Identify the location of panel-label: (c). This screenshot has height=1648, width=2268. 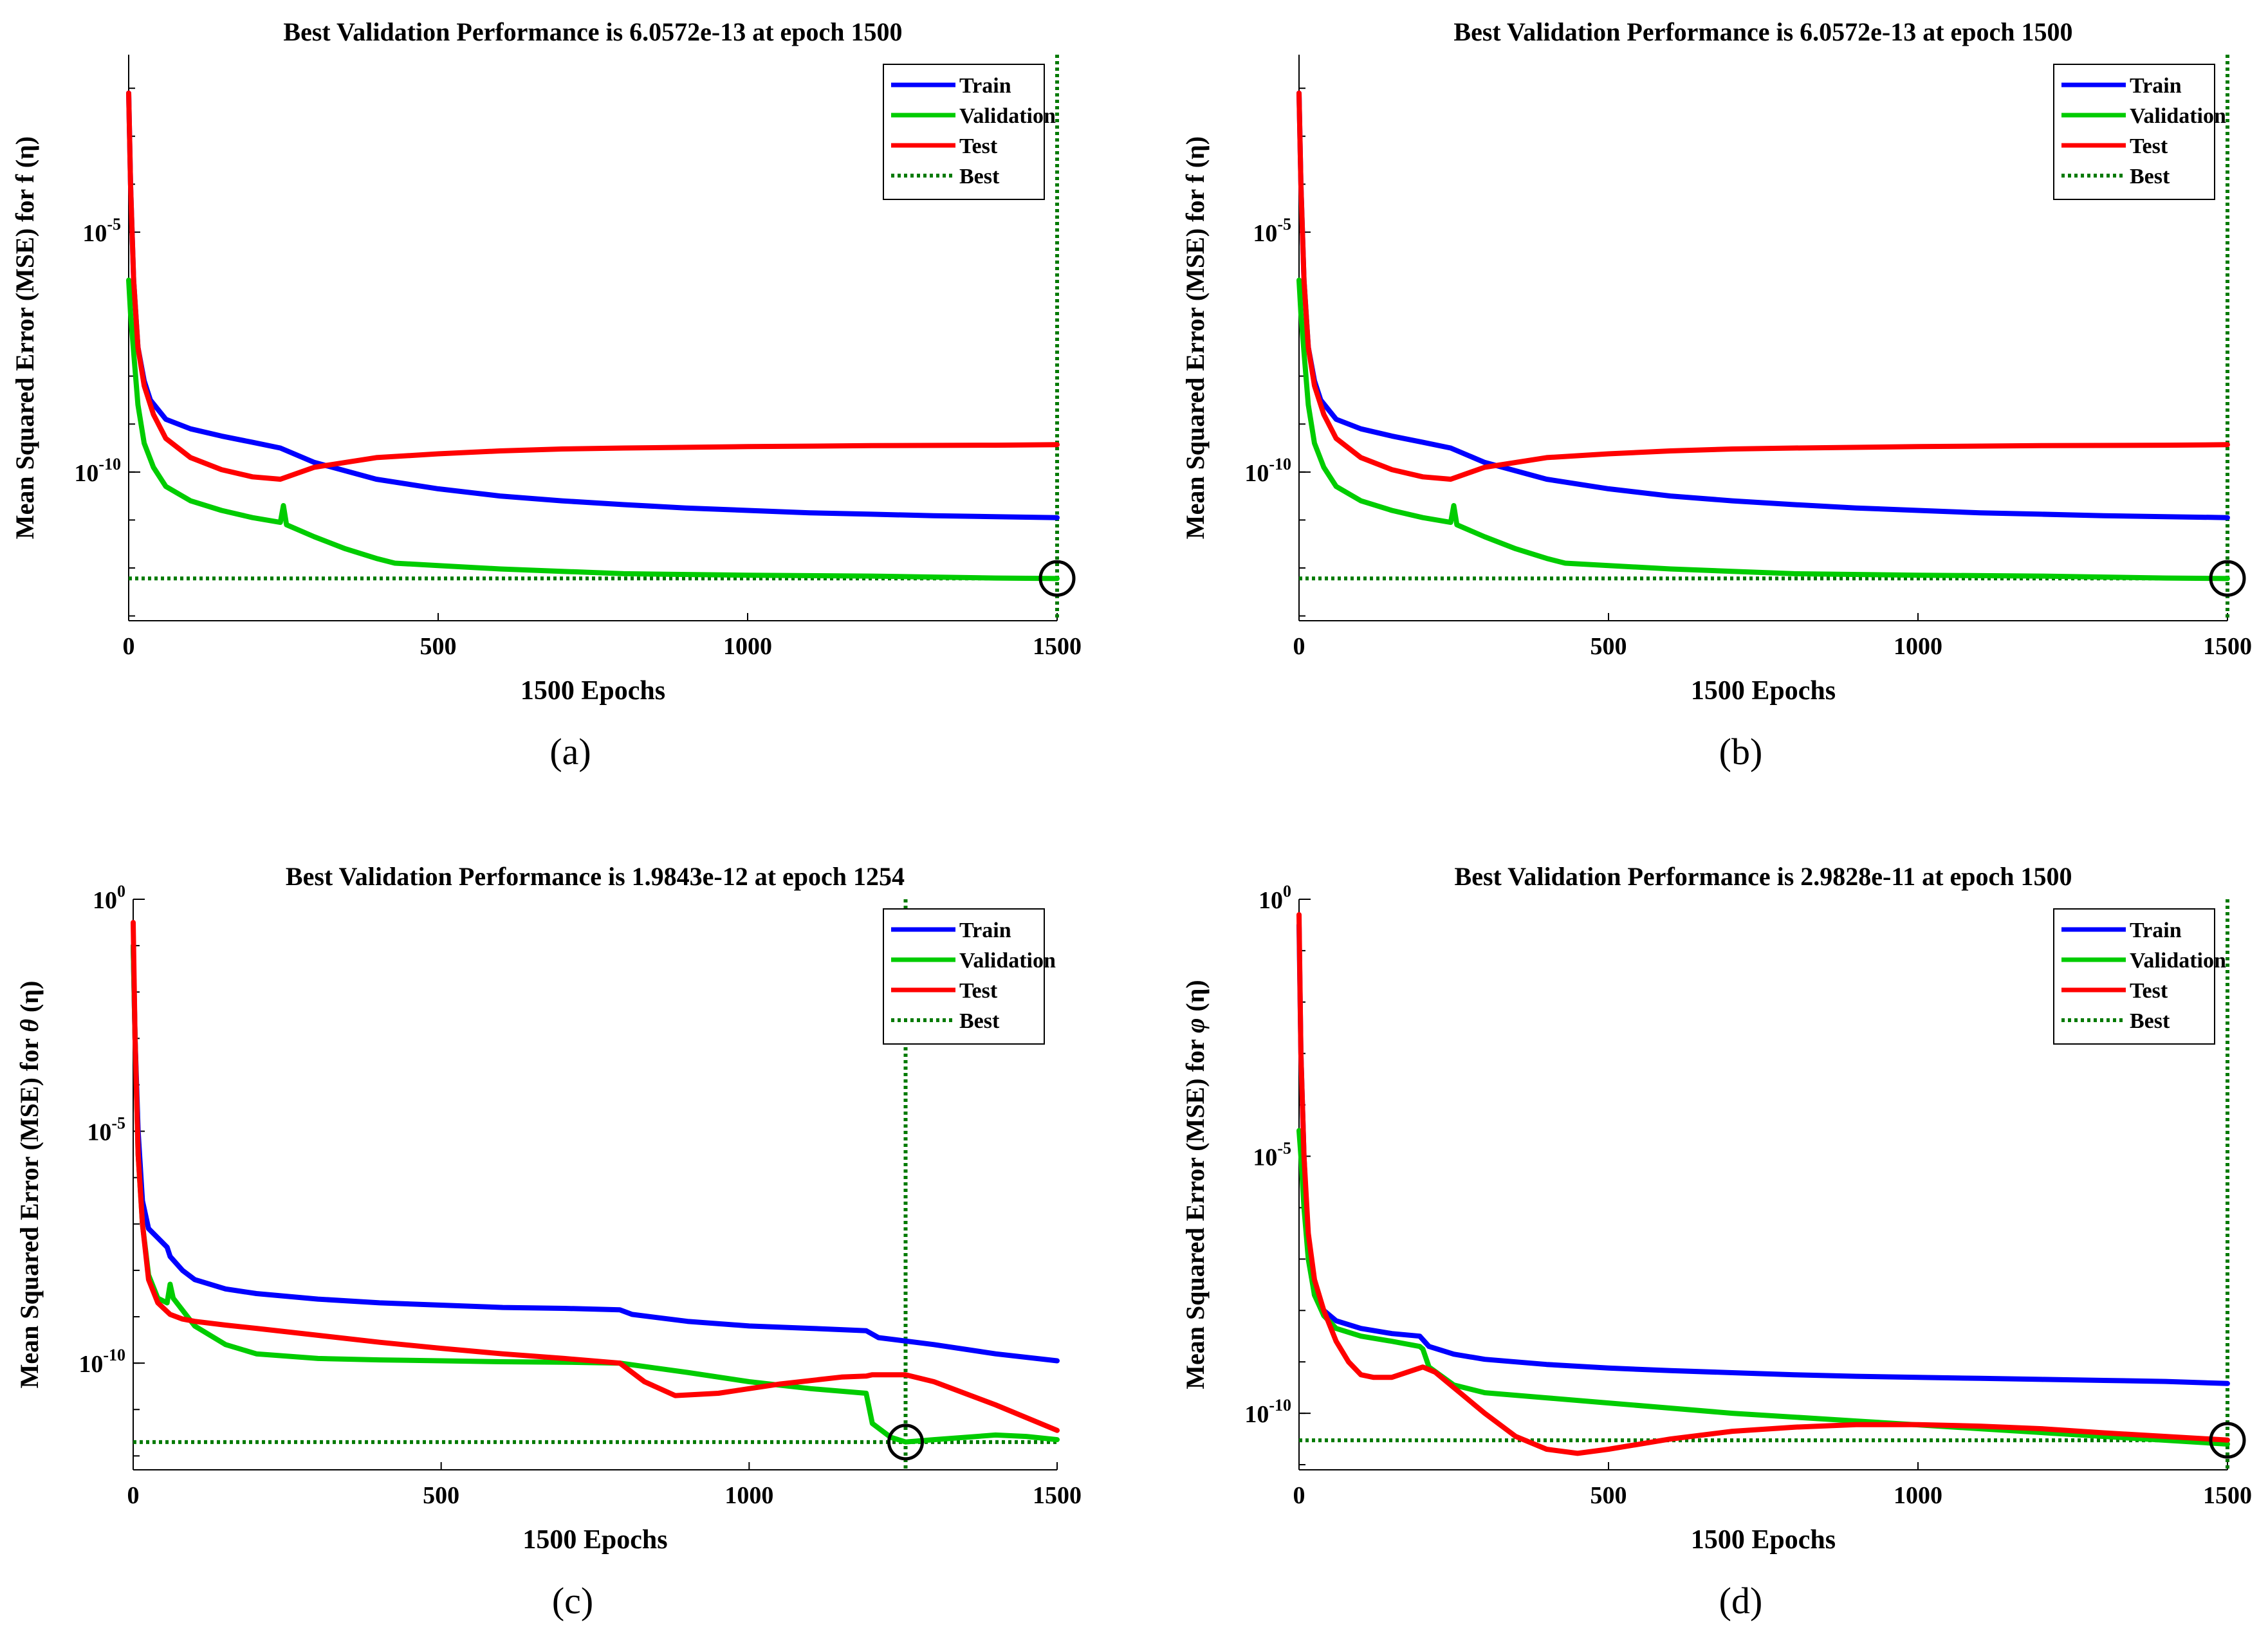
(572, 1601).